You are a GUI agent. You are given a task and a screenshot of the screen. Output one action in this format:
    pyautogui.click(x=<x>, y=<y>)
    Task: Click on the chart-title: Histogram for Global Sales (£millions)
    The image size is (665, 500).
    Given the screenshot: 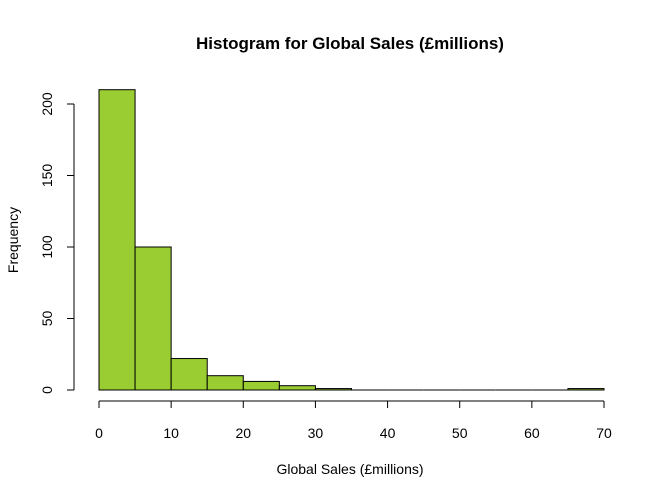 What is the action you would take?
    pyautogui.click(x=350, y=43)
    